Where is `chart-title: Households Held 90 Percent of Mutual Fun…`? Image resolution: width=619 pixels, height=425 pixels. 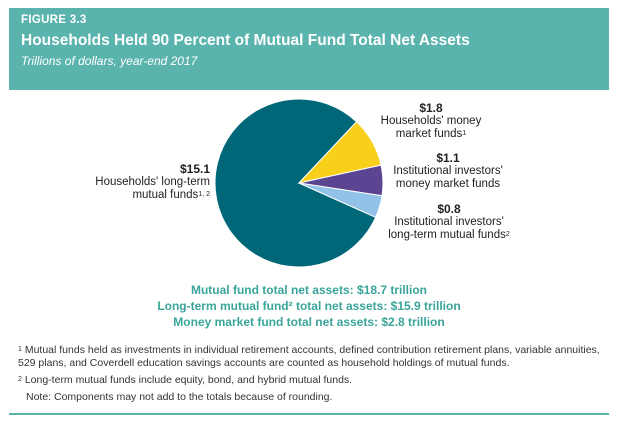
chart-title: Households Held 90 Percent of Mutual Fun… is located at coordinates (245, 40).